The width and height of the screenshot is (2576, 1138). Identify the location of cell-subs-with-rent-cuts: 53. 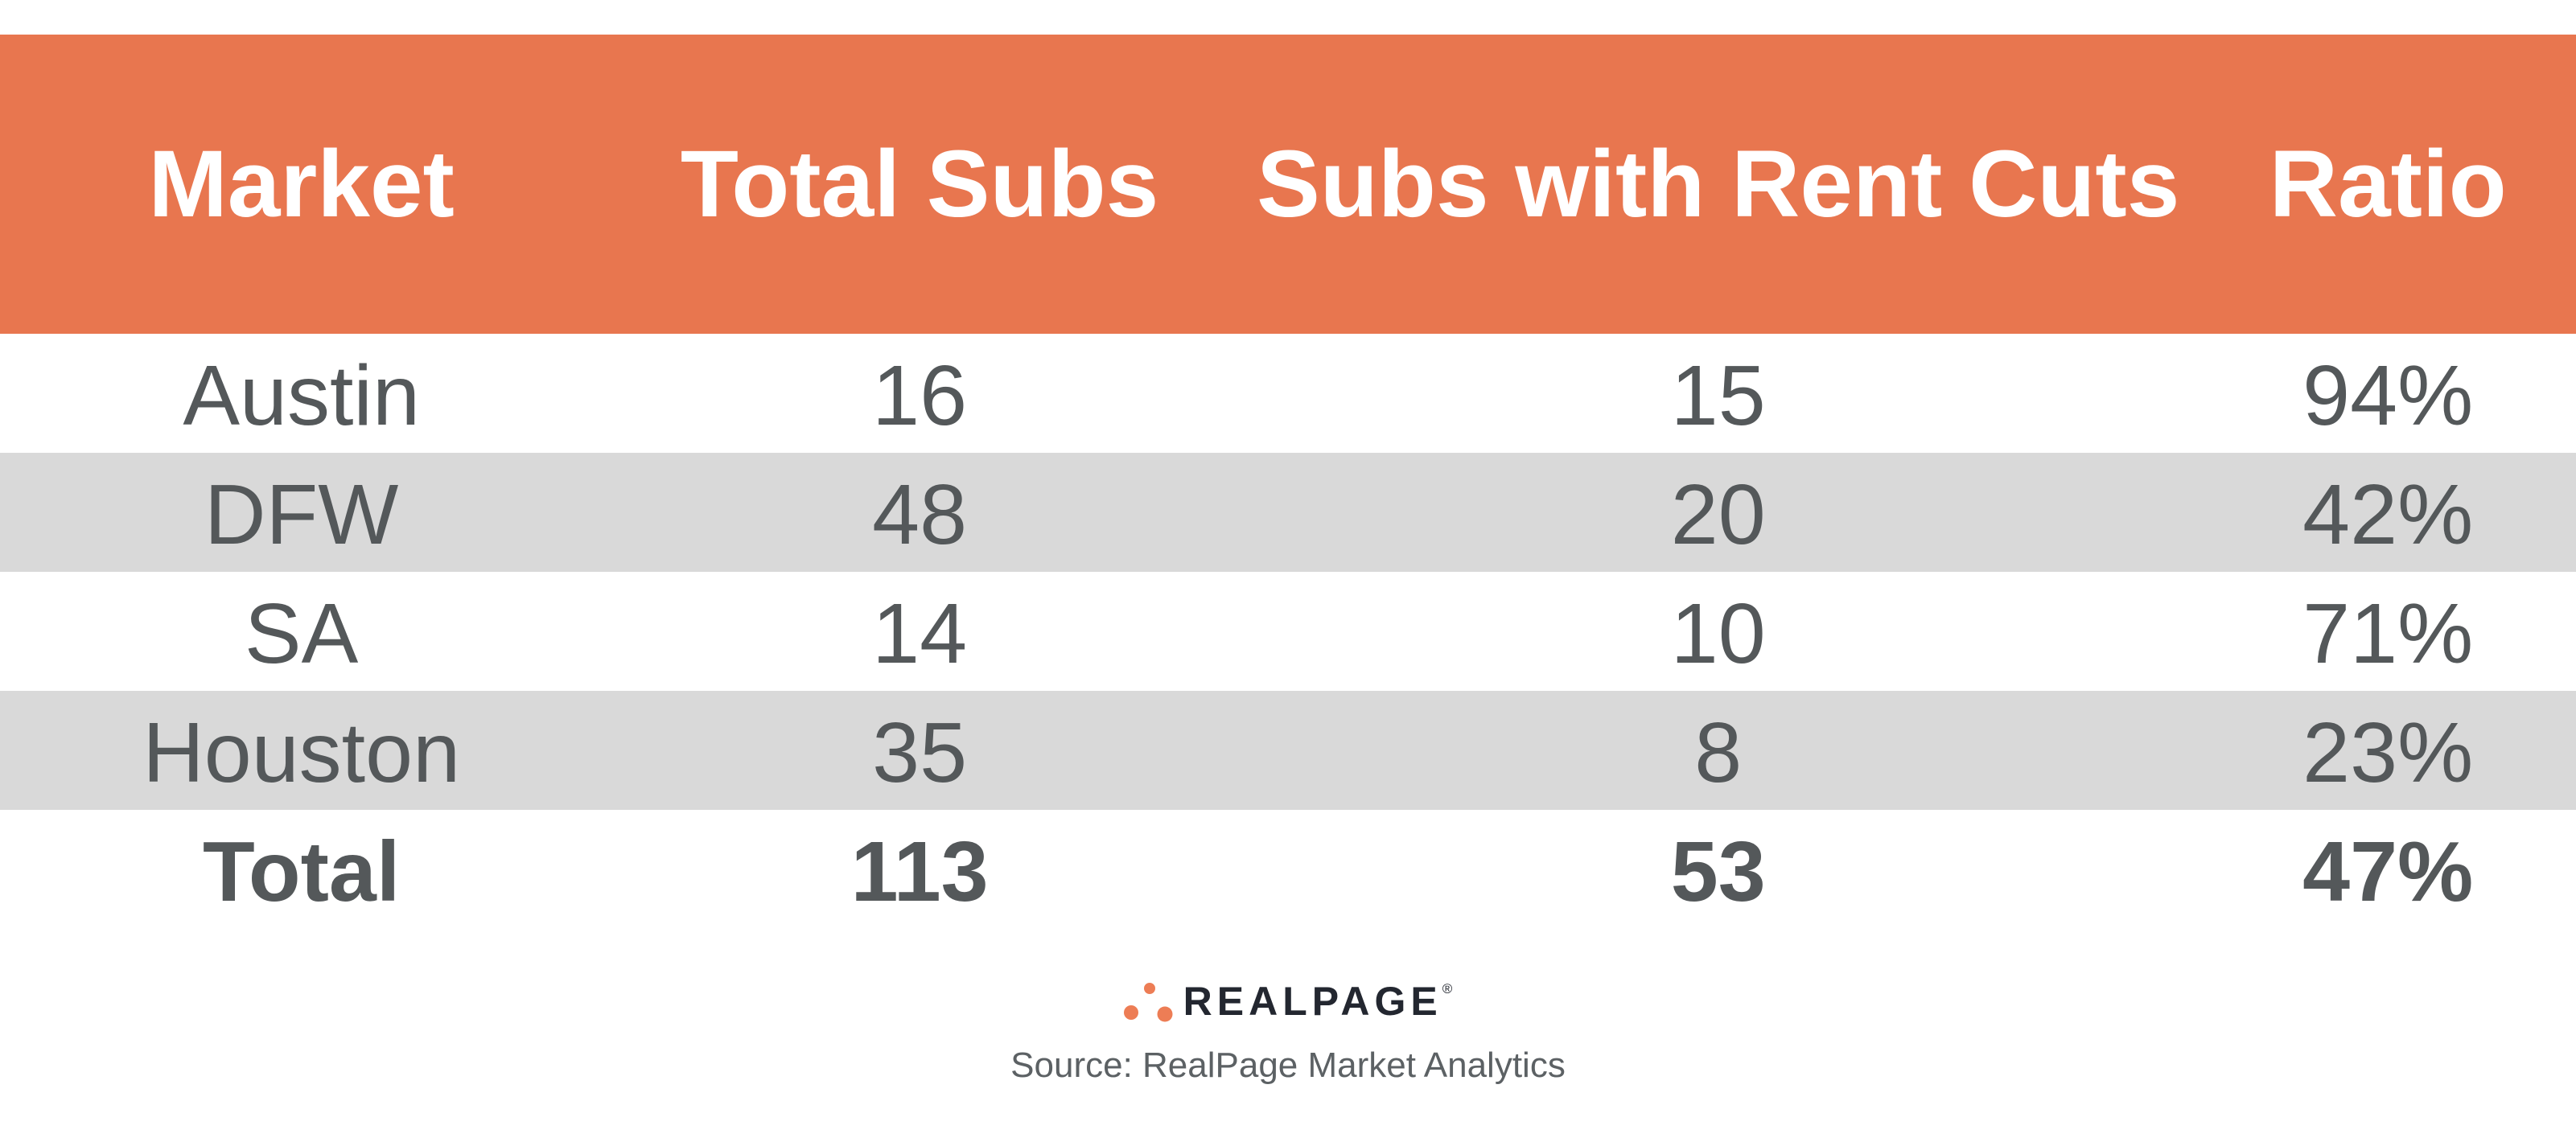
(1718, 872).